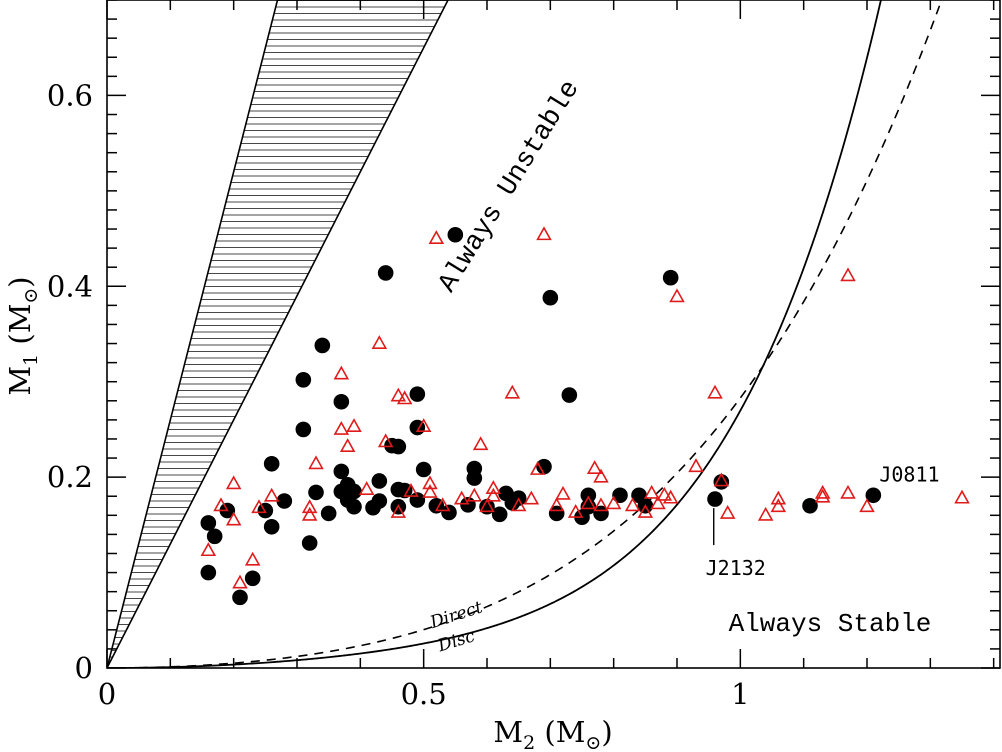  What do you see at coordinates (909, 474) in the screenshot?
I see `j0811-label: J0811` at bounding box center [909, 474].